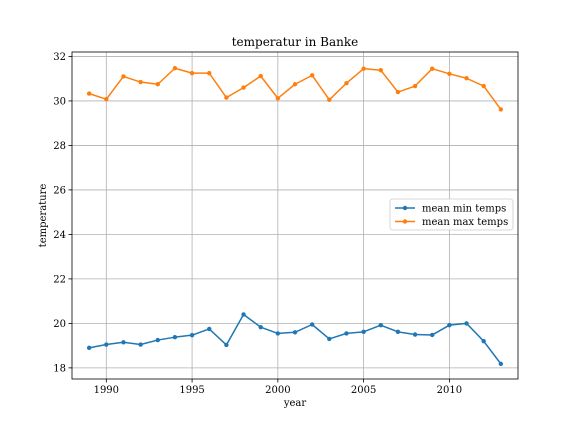  I want to click on x-tick-label: 1995, so click(191, 390).